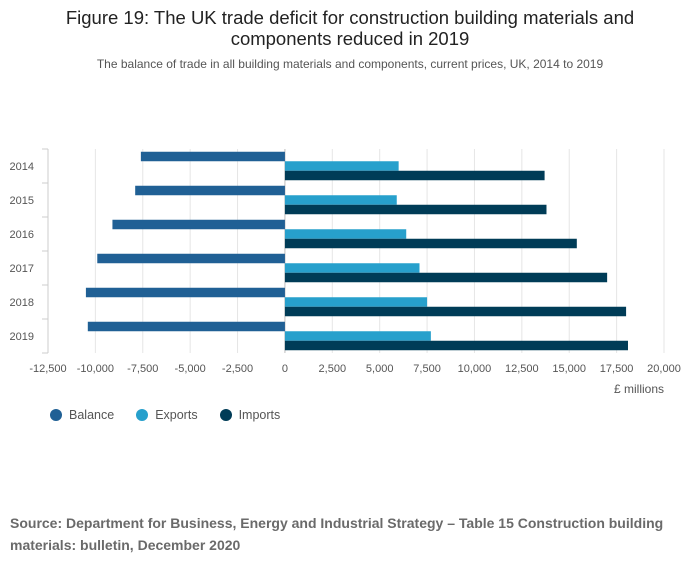 The width and height of the screenshot is (700, 574). What do you see at coordinates (617, 369) in the screenshot?
I see `x-tick-label: 17,500` at bounding box center [617, 369].